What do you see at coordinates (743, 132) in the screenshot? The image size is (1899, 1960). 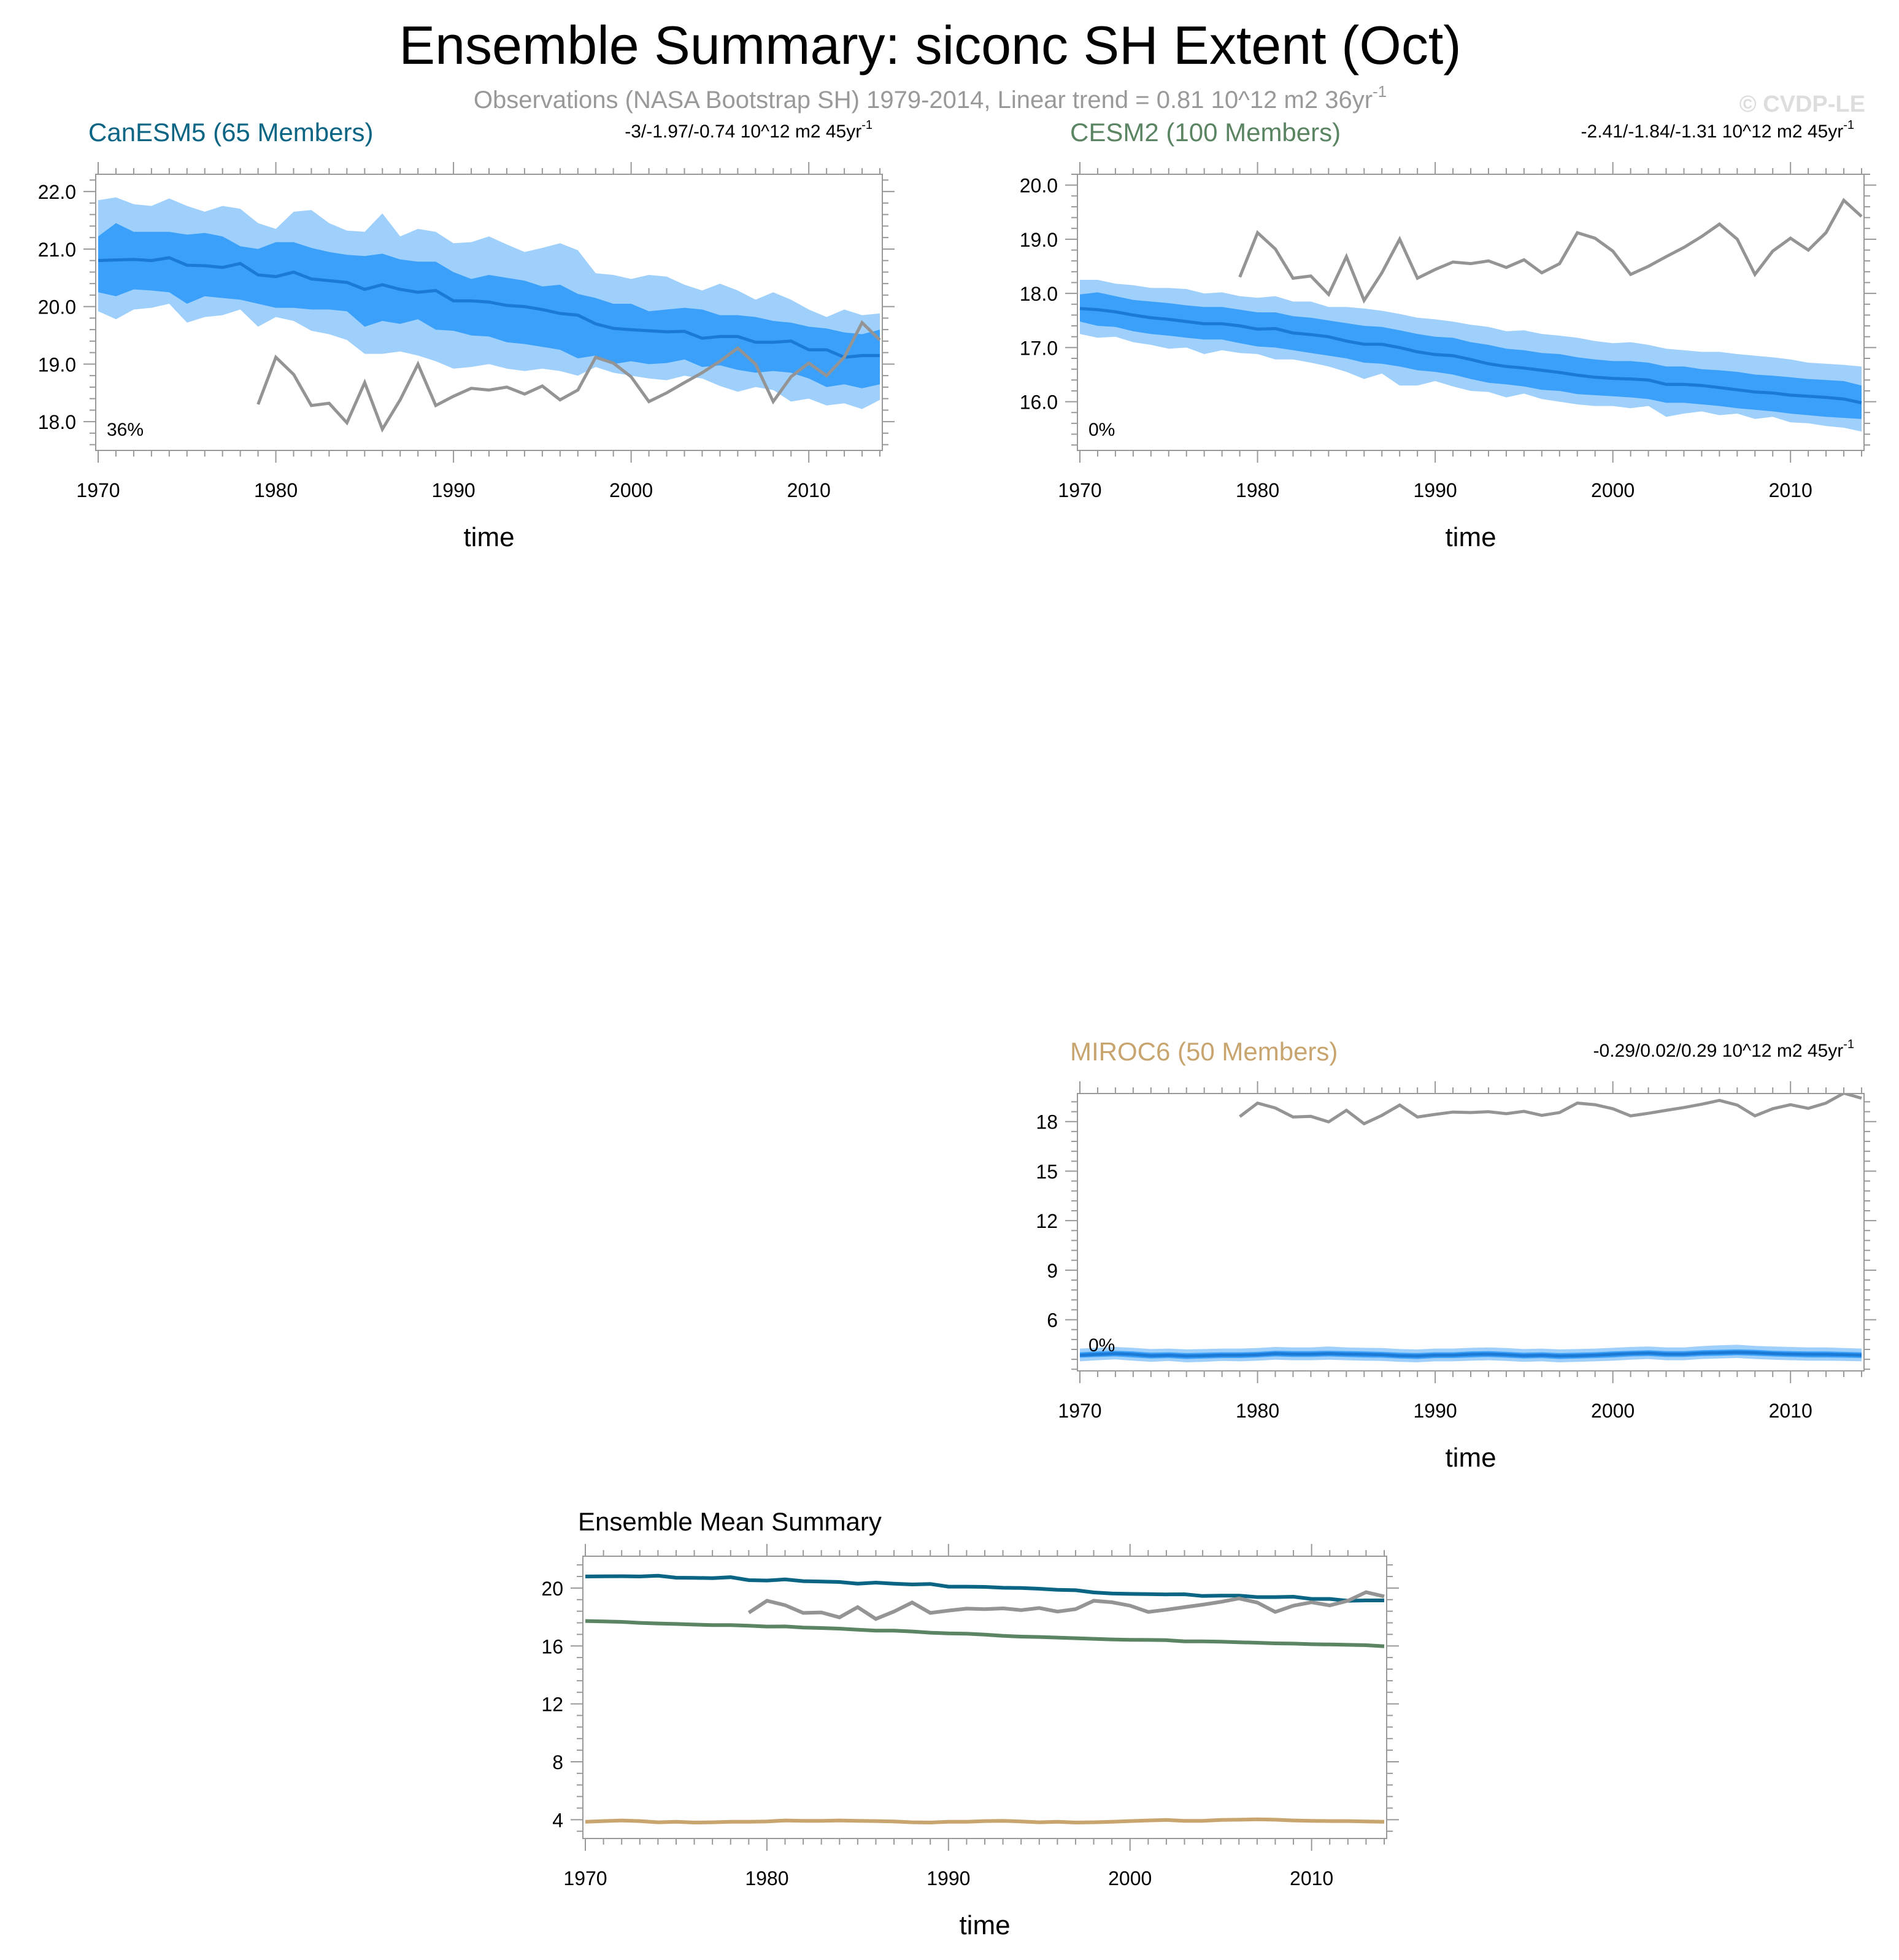 I see `trend-label-text: -3/-1.97/-0.74 10^12 m2 45yr` at bounding box center [743, 132].